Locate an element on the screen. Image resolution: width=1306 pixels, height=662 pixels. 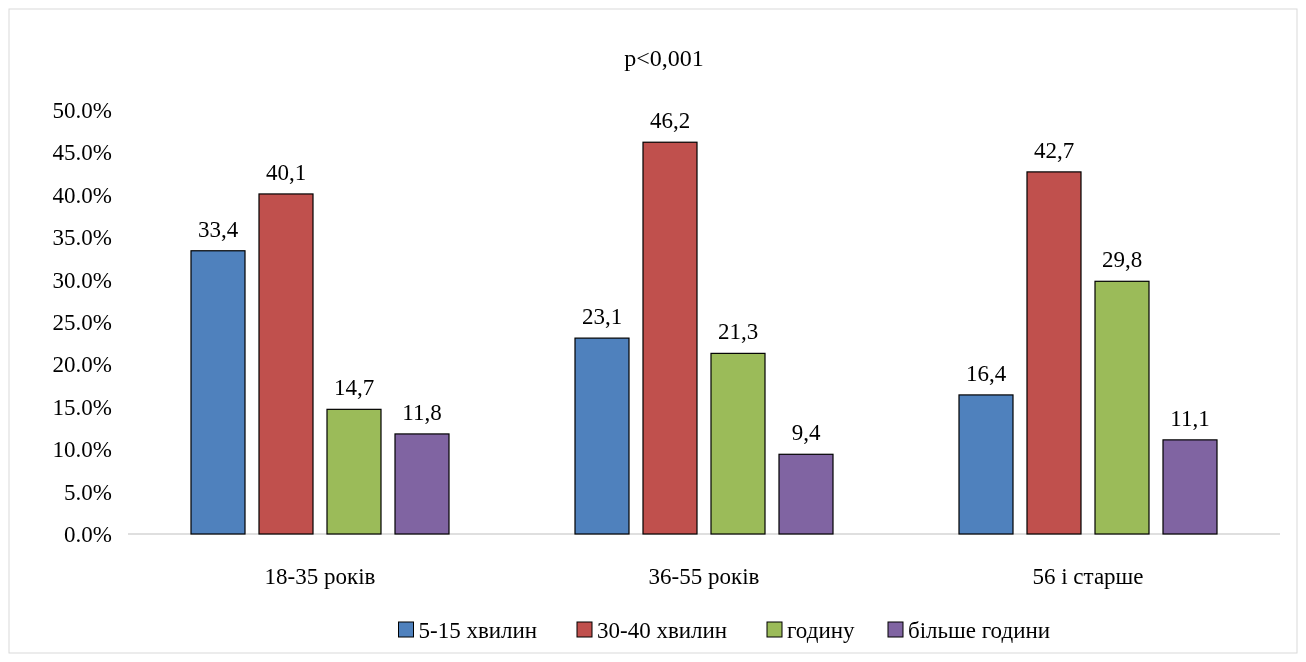
x-tick-label: 18-35 років is located at coordinates (320, 576).